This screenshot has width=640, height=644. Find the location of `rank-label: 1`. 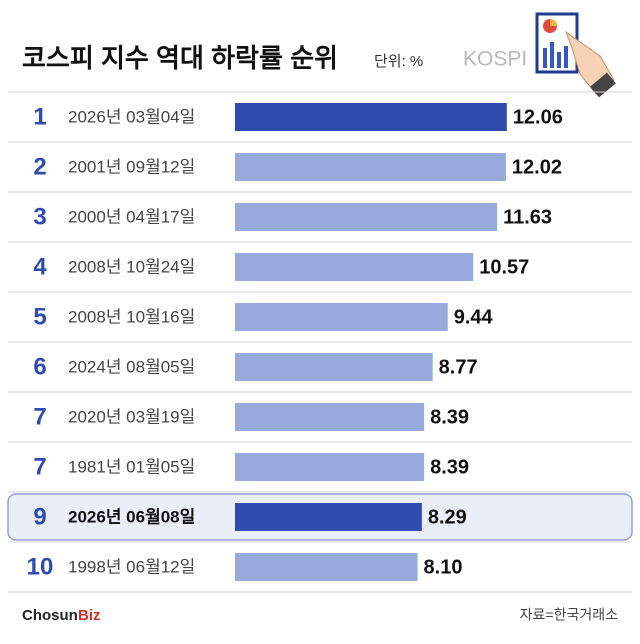

rank-label: 1 is located at coordinates (39, 116).